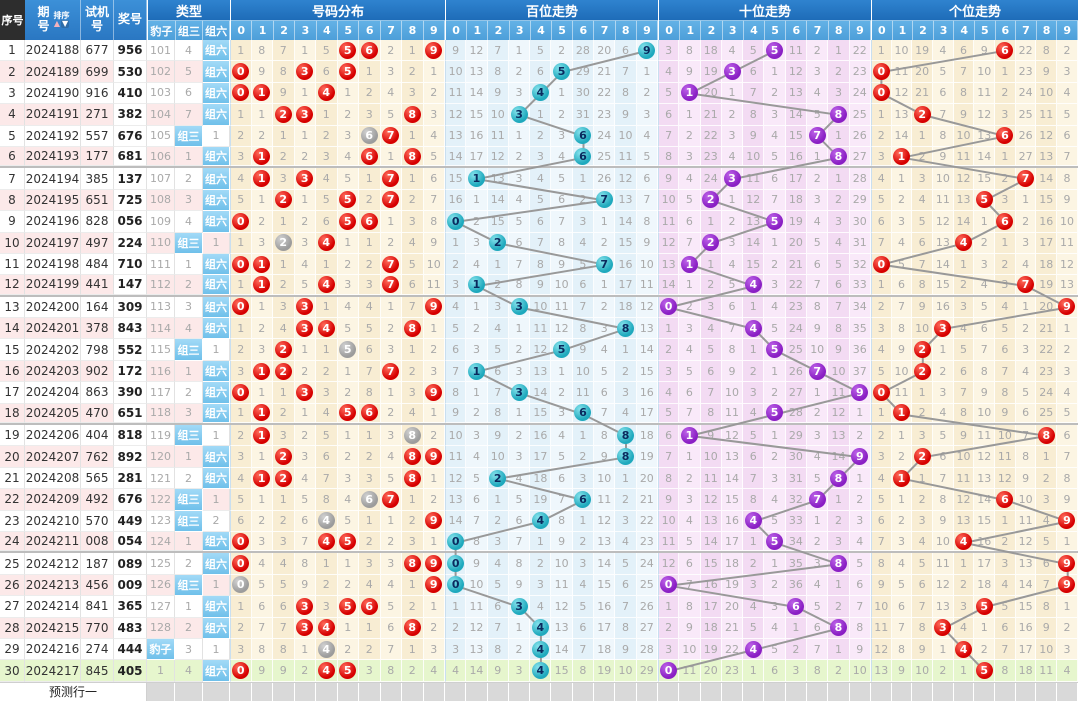 The image size is (1078, 701). Describe the element at coordinates (284, 179) in the screenshot. I see `distribution-cell: 3` at that location.